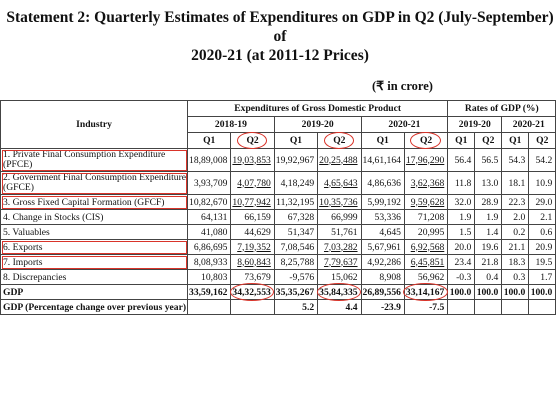  What do you see at coordinates (252, 202) in the screenshot?
I see `value-cell: 10,77,942` at bounding box center [252, 202].